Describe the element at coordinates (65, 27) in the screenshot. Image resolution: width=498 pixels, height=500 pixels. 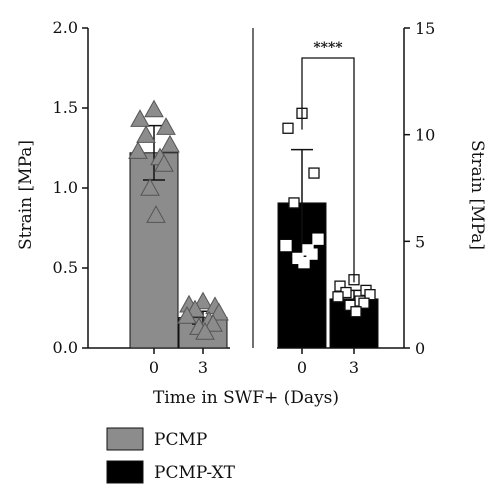
I see `left-y-tick-label: 2.0` at that location.